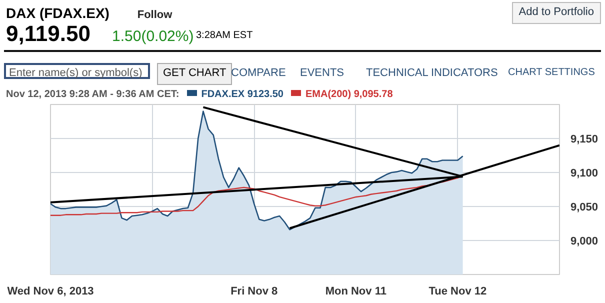 The height and width of the screenshot is (303, 605). What do you see at coordinates (154, 15) in the screenshot?
I see `text: Follow` at bounding box center [154, 15].